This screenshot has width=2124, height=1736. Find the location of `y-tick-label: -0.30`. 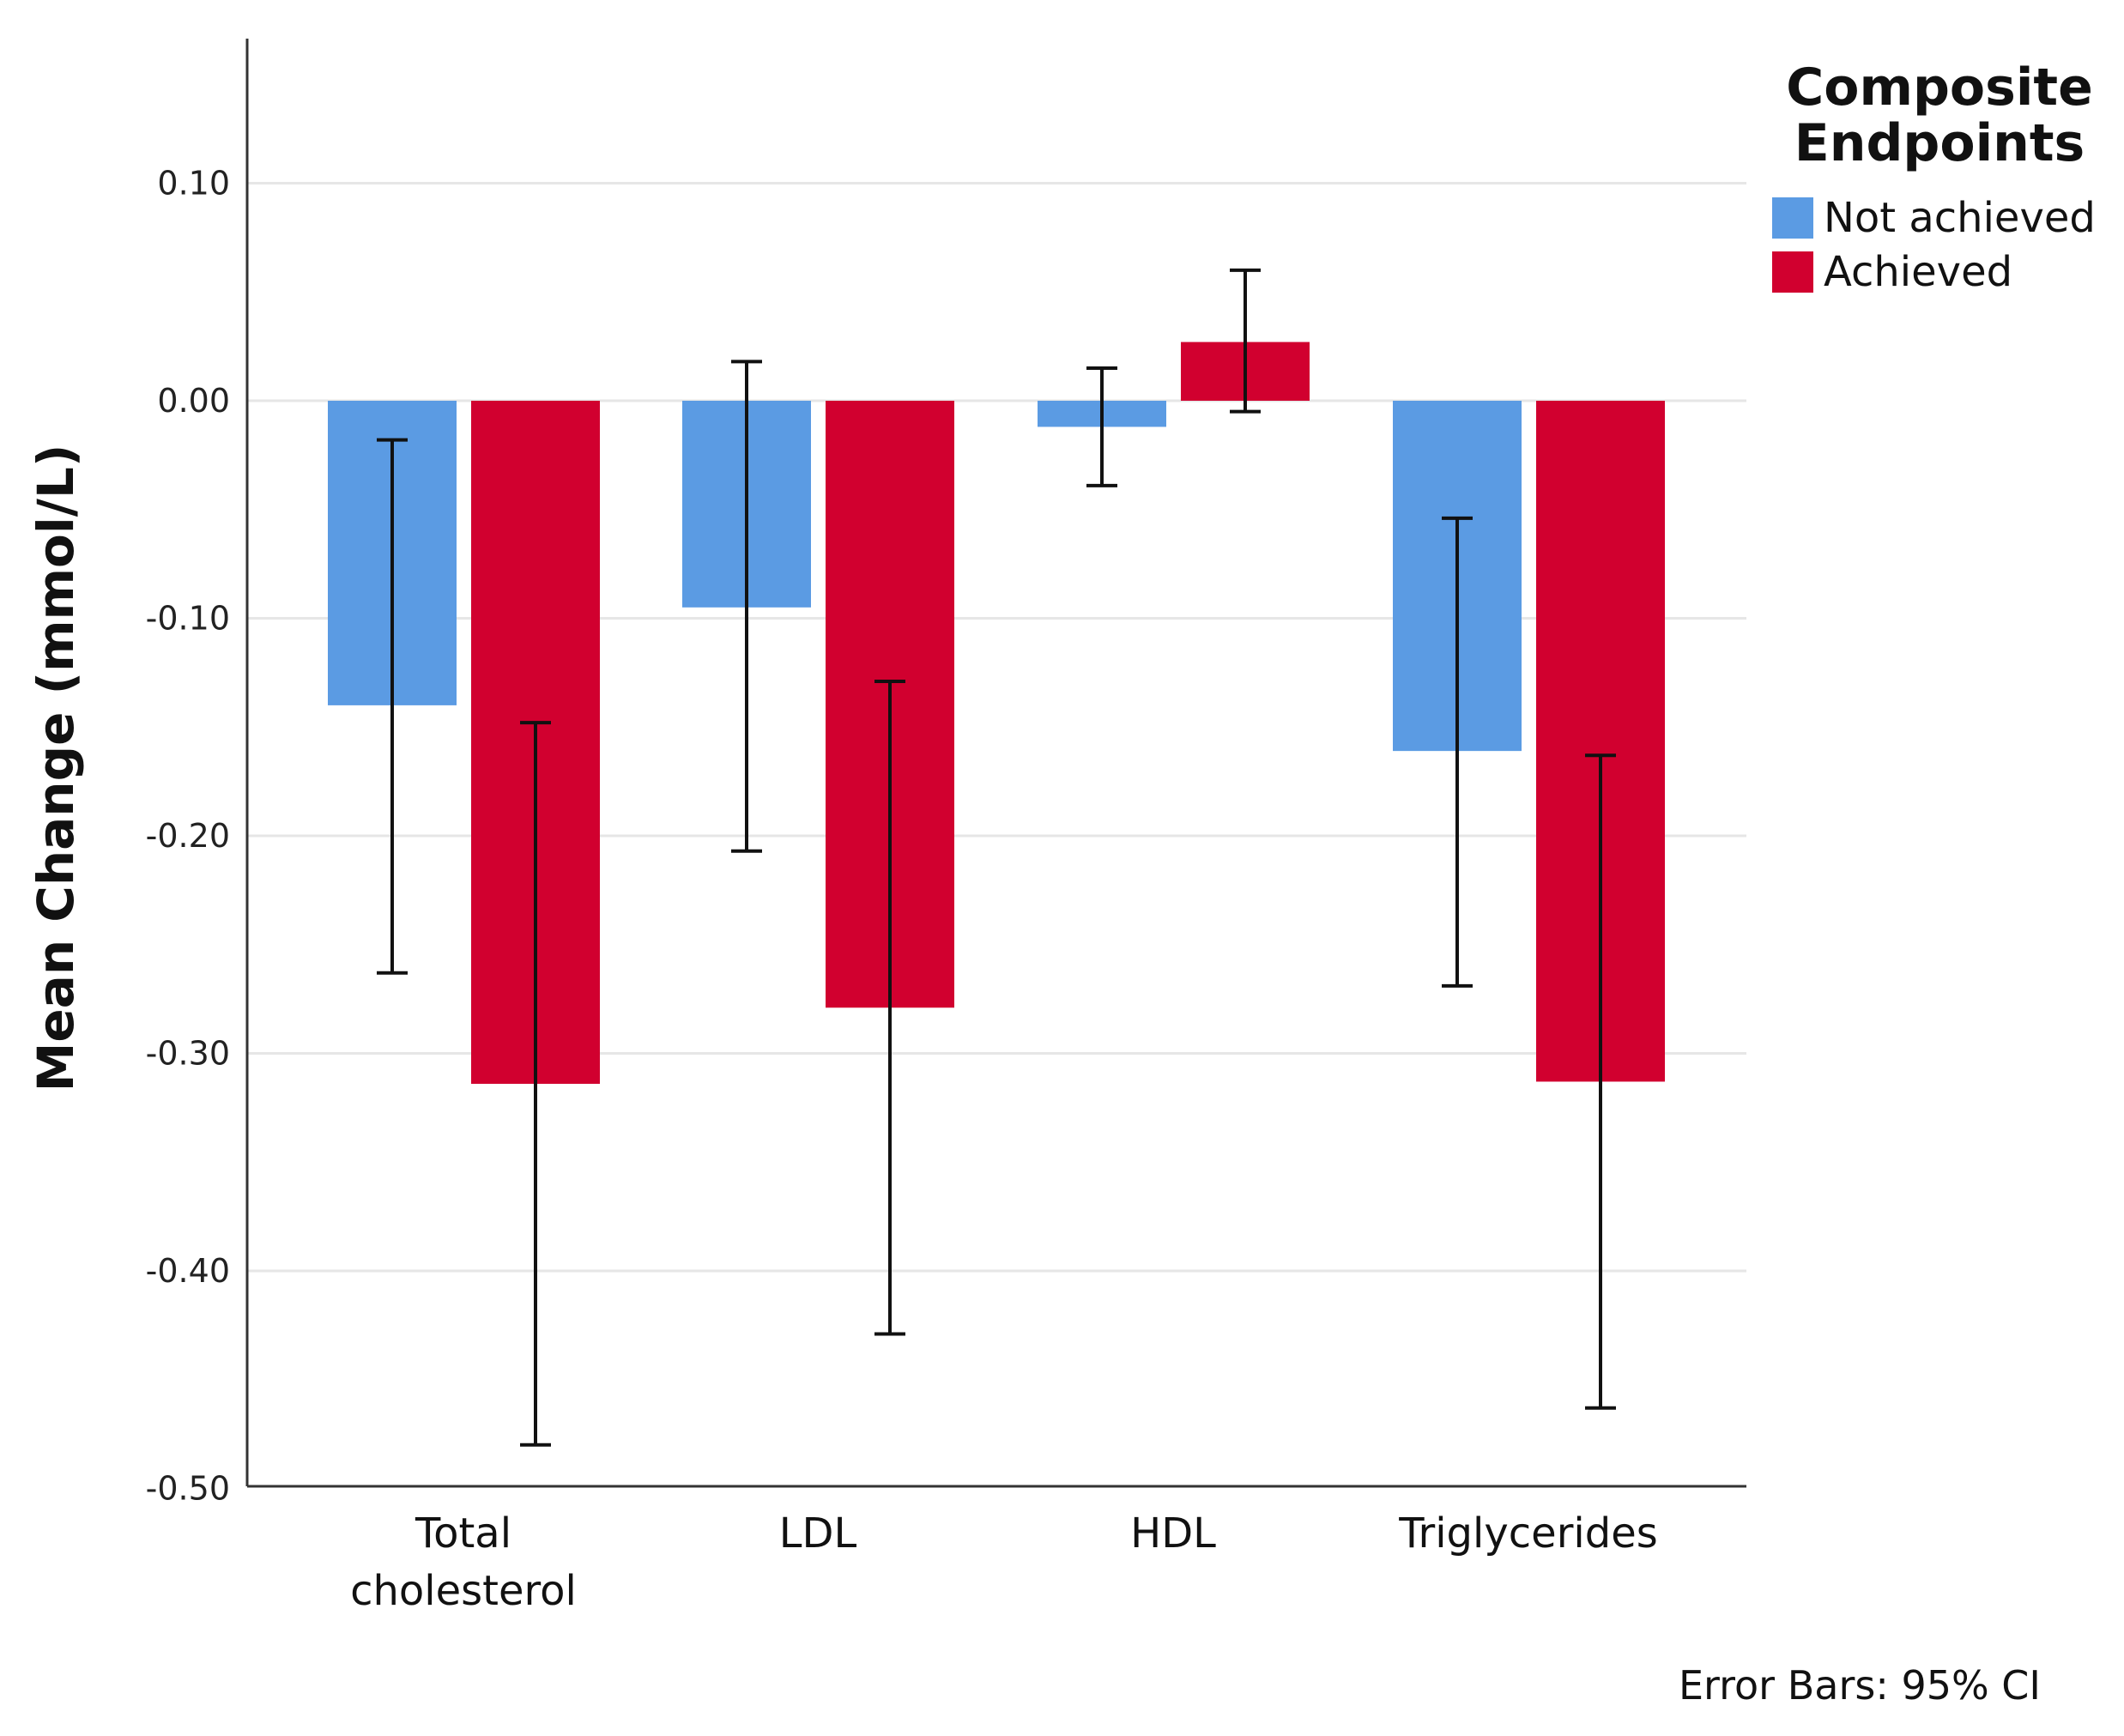

y-tick-label: -0.30 is located at coordinates (188, 1054).